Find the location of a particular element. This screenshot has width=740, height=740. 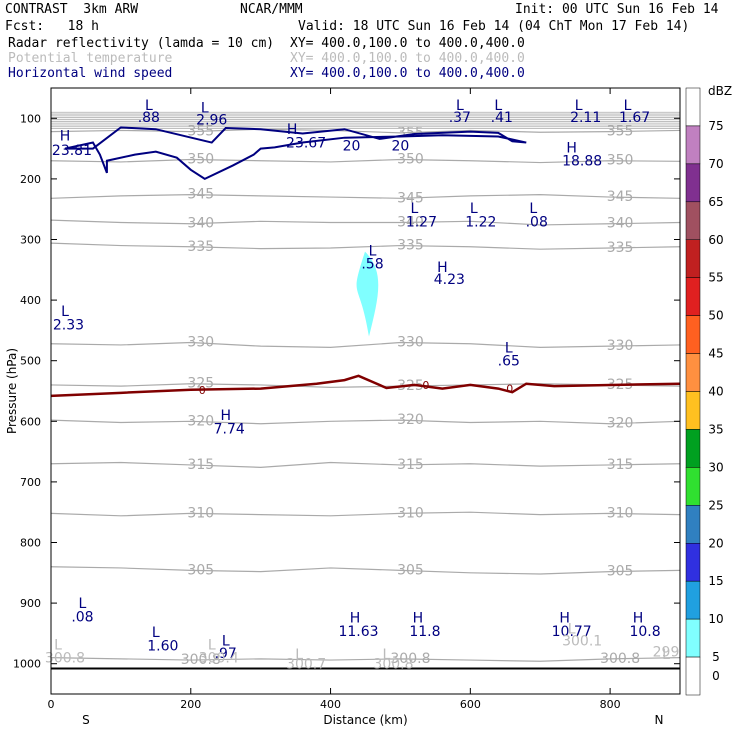

wind-extremum-label: 2.96 is located at coordinates (211, 121).